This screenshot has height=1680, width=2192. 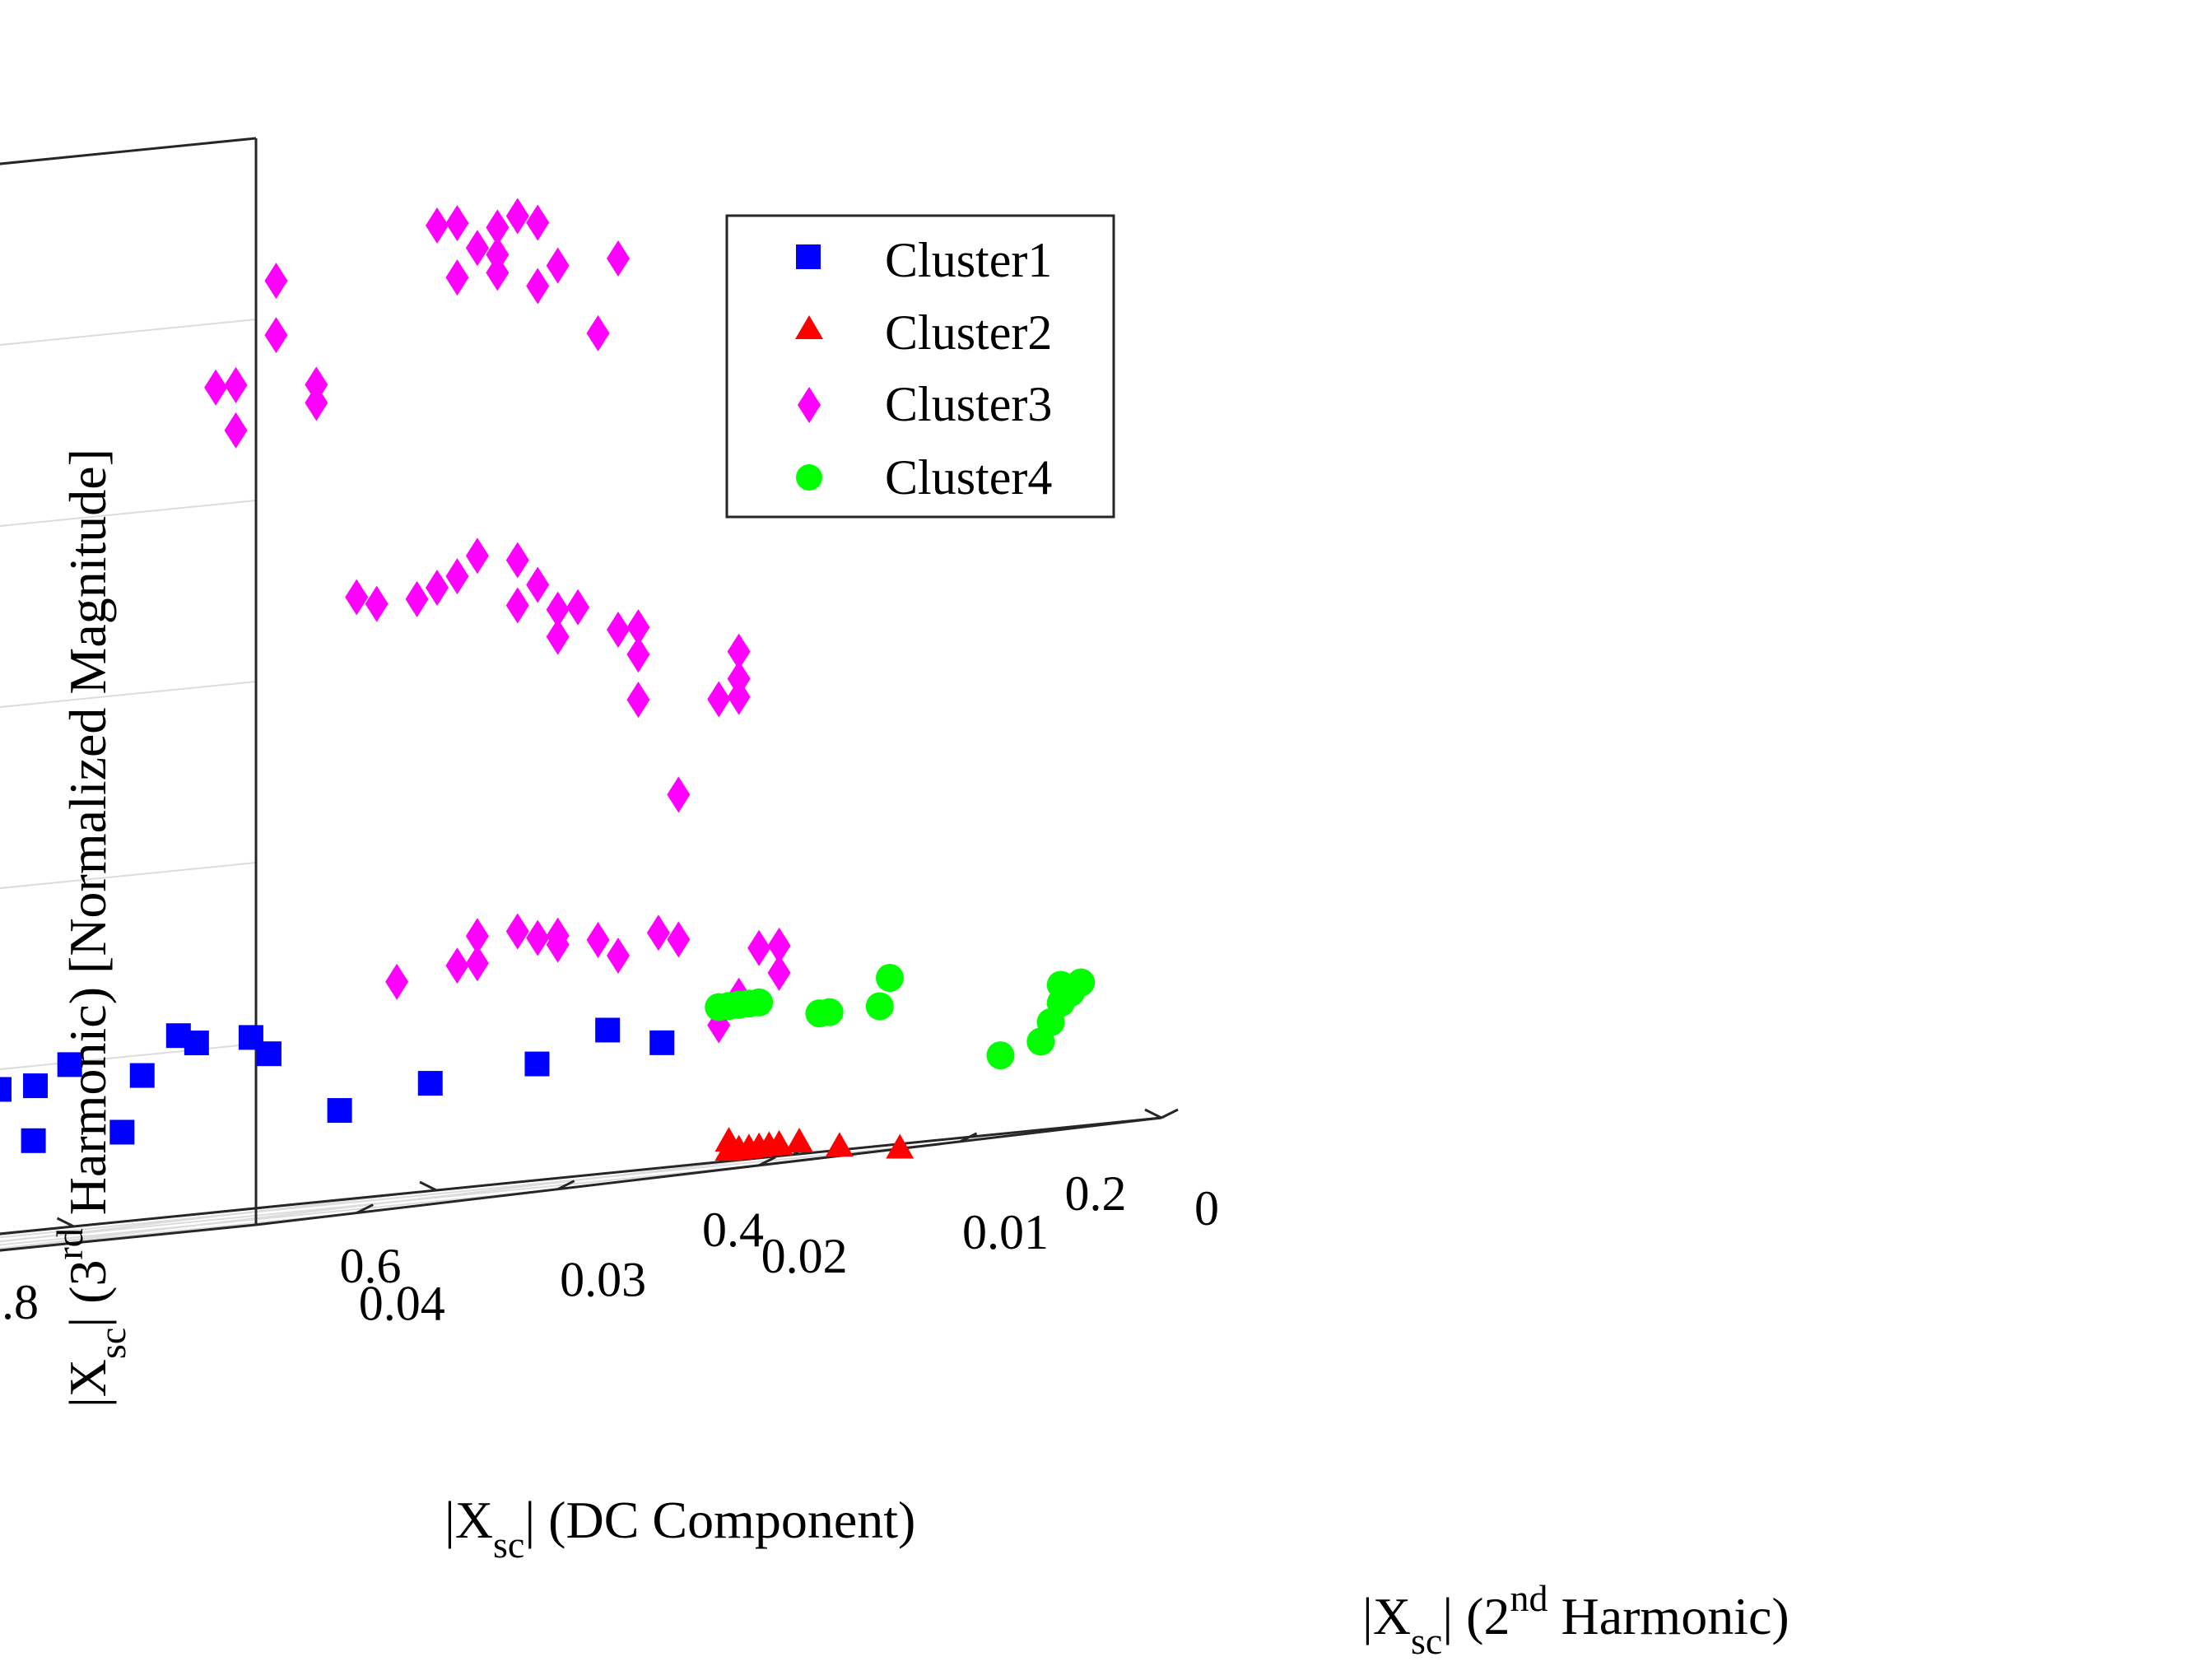 I want to click on x-tick-label: 0.4, so click(x=733, y=1230).